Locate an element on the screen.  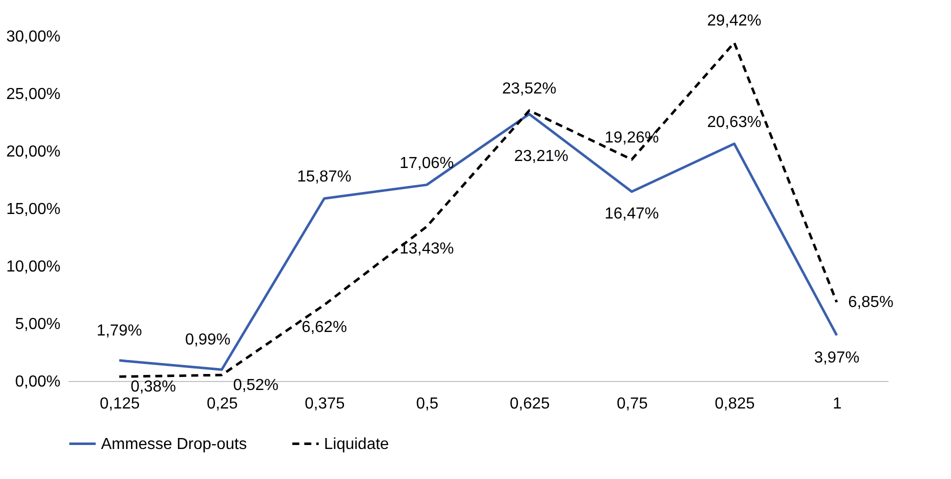
x-tick-label: 0,375 is located at coordinates (324, 404).